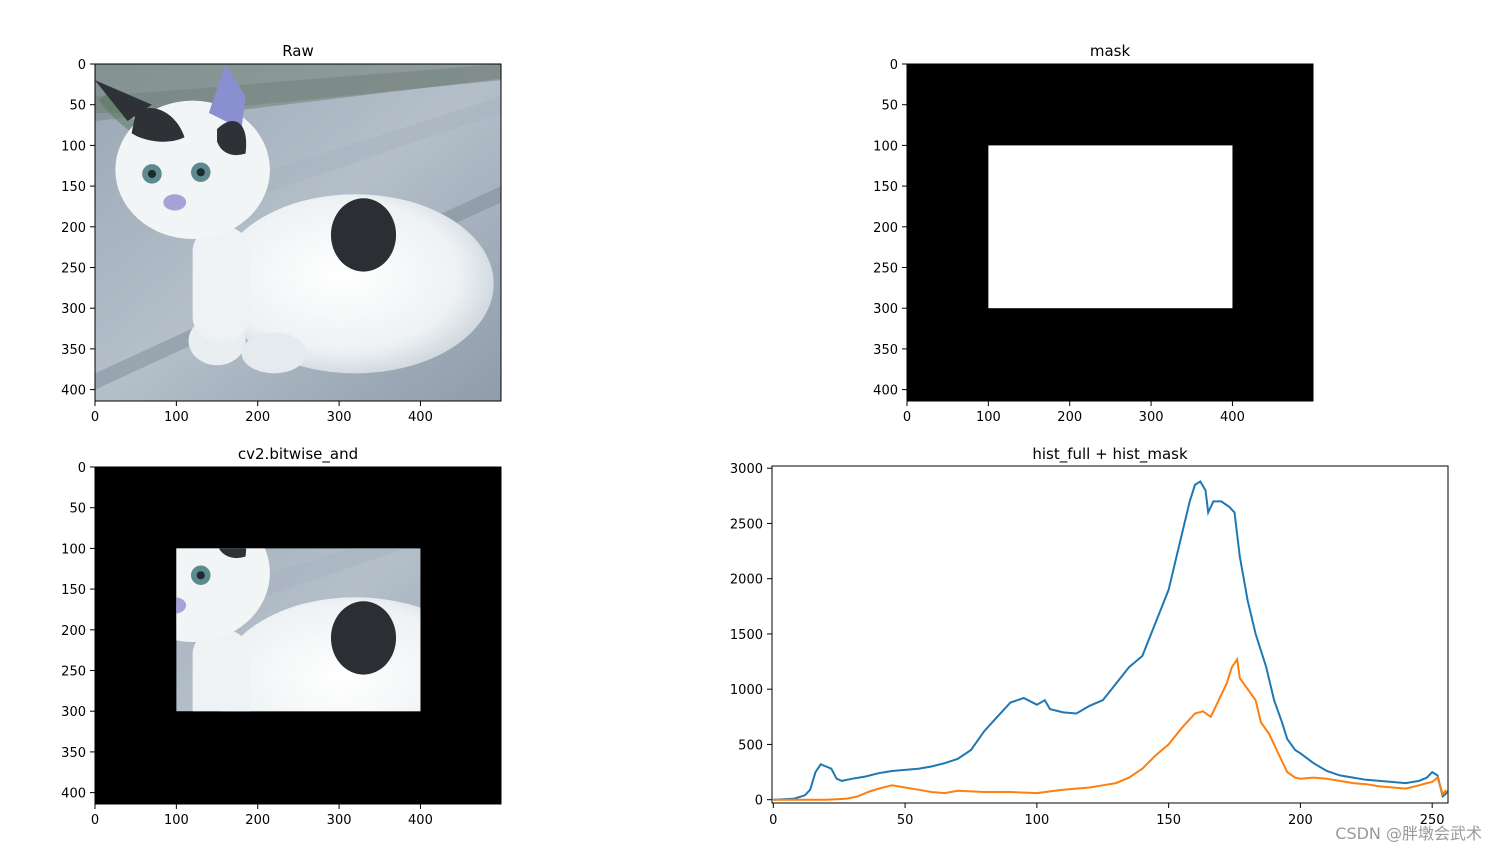 This screenshot has width=1498, height=852. I want to click on subplot-1: Raw 0 100 200 300 400 0 50 100 150 200 250 300 350 400, so click(281, 233).